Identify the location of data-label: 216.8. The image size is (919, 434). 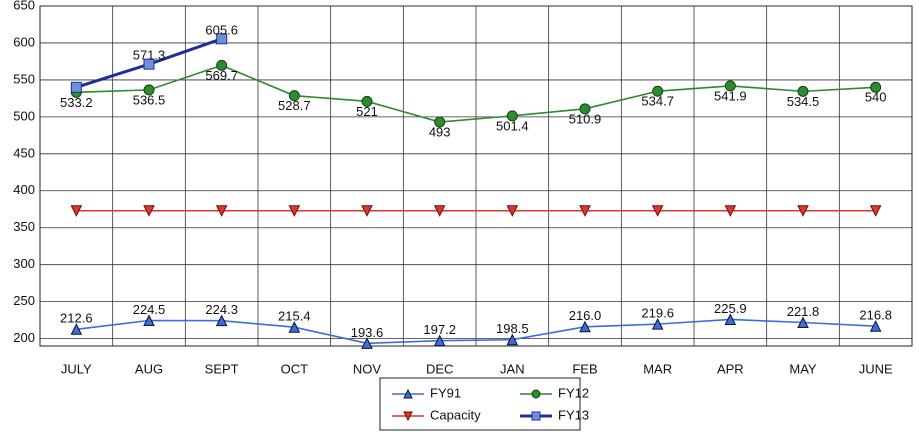
(875, 315).